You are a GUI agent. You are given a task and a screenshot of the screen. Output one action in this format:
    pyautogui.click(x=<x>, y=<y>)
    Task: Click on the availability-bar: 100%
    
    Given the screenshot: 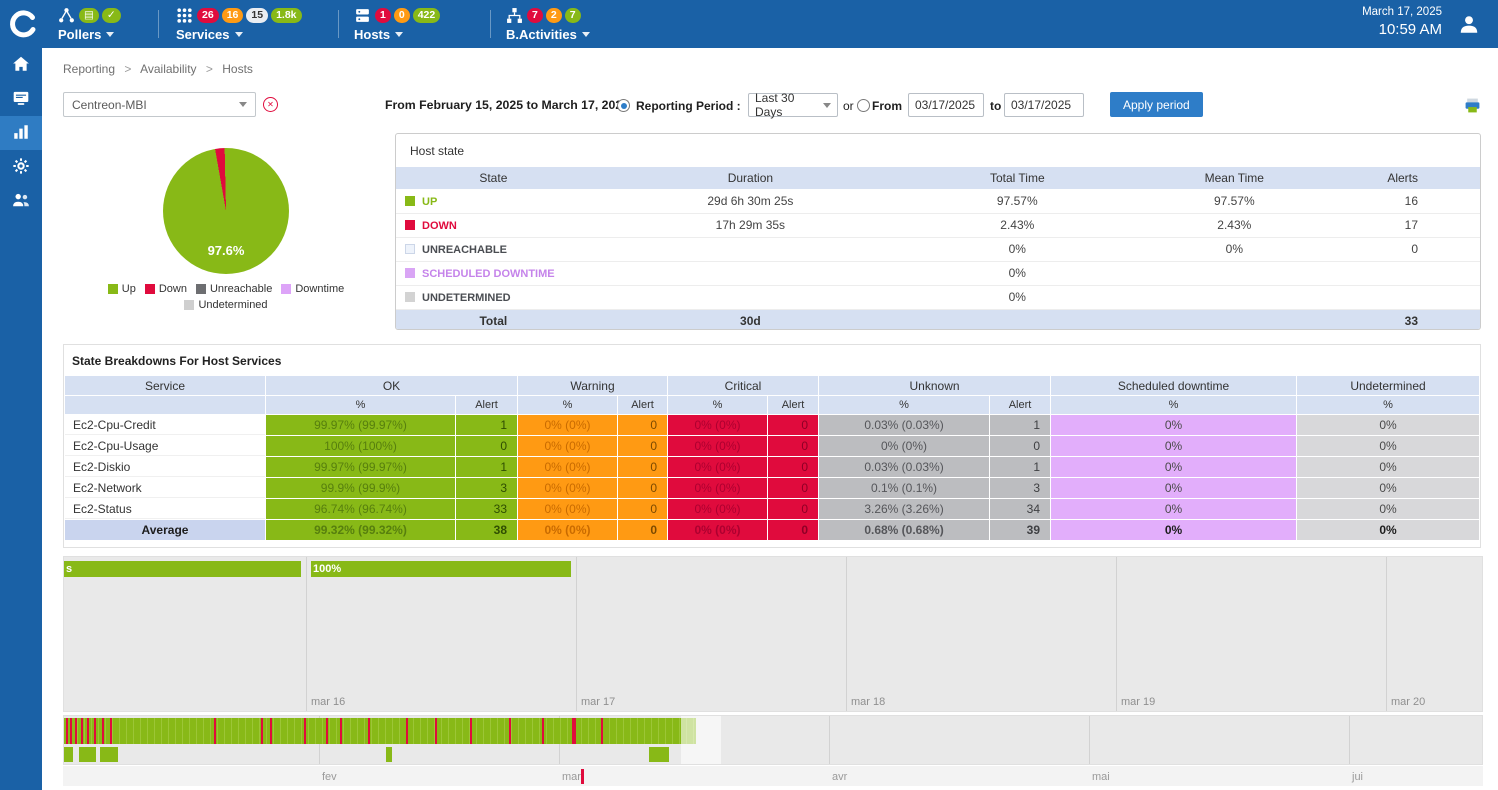 What is the action you would take?
    pyautogui.click(x=441, y=569)
    